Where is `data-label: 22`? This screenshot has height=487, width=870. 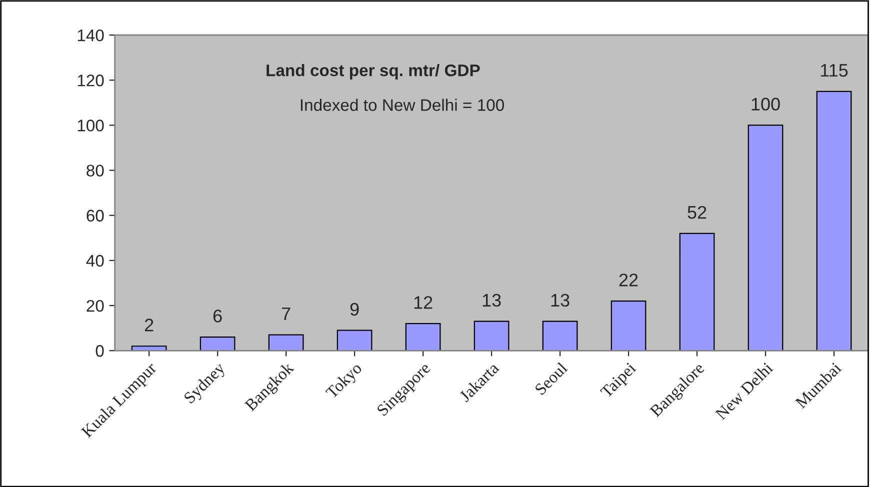 data-label: 22 is located at coordinates (628, 280).